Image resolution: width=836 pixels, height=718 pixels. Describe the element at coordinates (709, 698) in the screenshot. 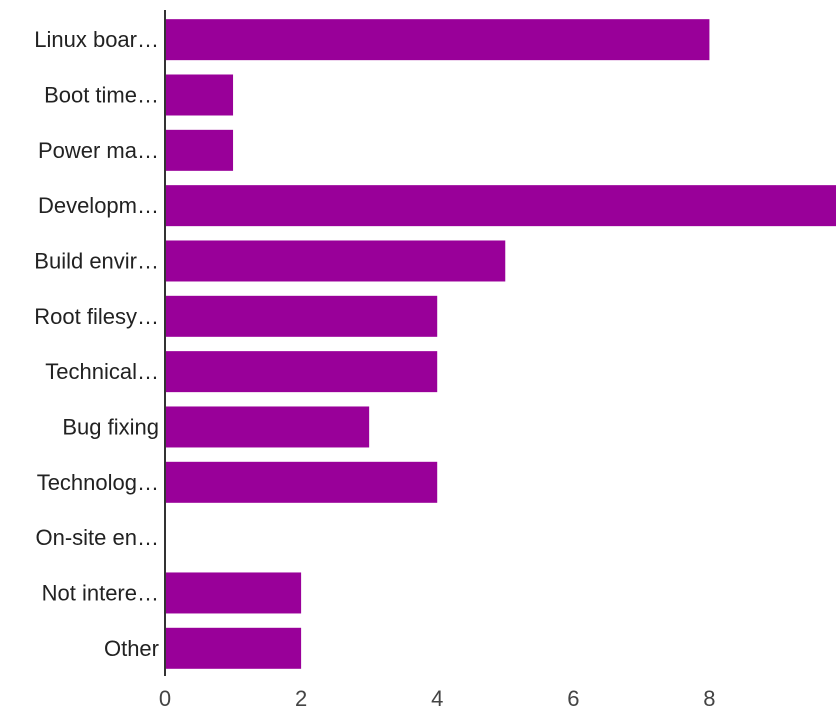

I see `x-tick-label: 8` at that location.